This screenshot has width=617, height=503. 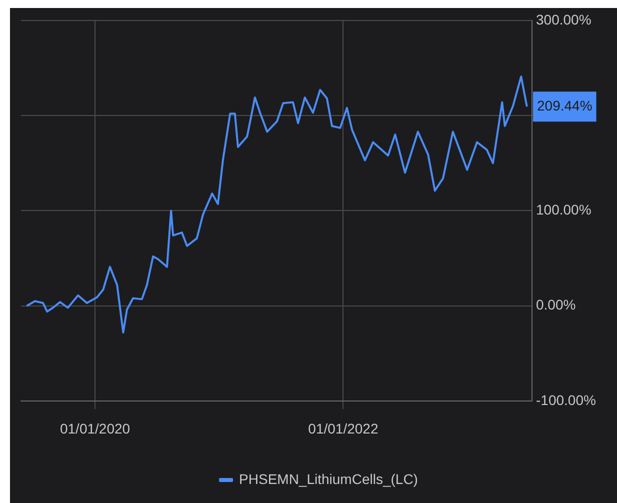 What do you see at coordinates (564, 19) in the screenshot?
I see `y-tick-label: 300.00%` at bounding box center [564, 19].